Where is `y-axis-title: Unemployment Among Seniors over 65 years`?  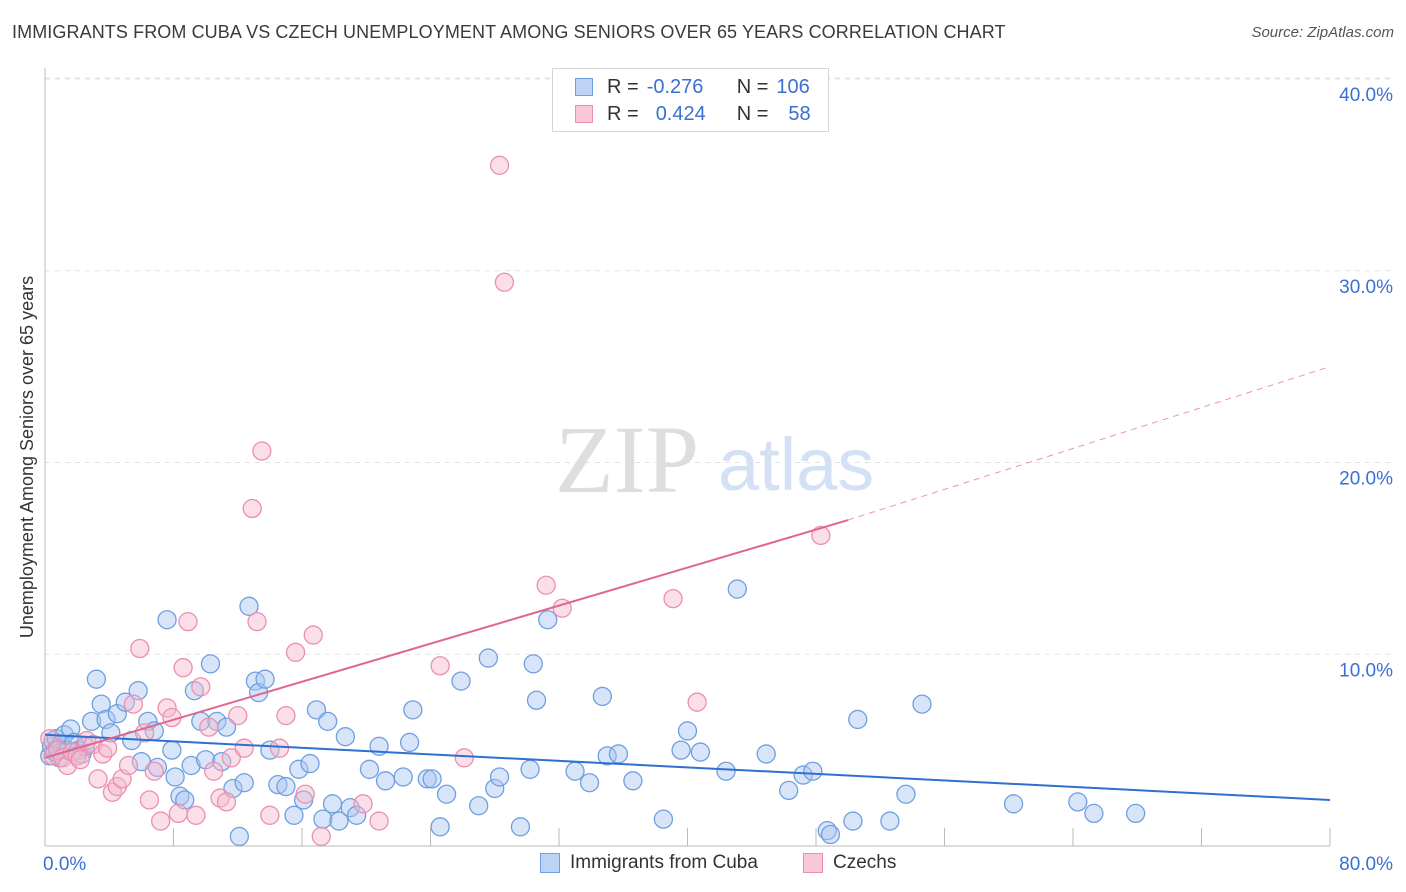
y-axis-title: Unemployment Among Seniors over 65 years is located at coordinates (27, 457).